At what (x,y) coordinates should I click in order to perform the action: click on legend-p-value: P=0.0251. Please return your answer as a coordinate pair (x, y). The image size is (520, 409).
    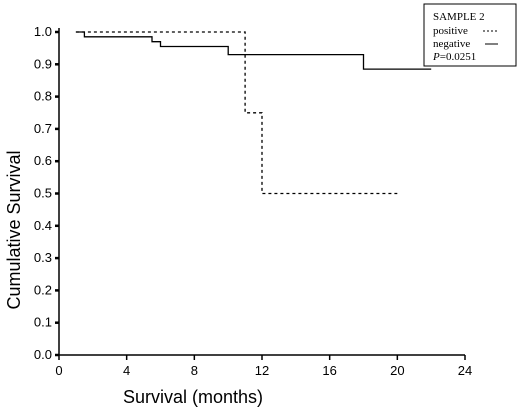
    Looking at the image, I should click on (454, 57).